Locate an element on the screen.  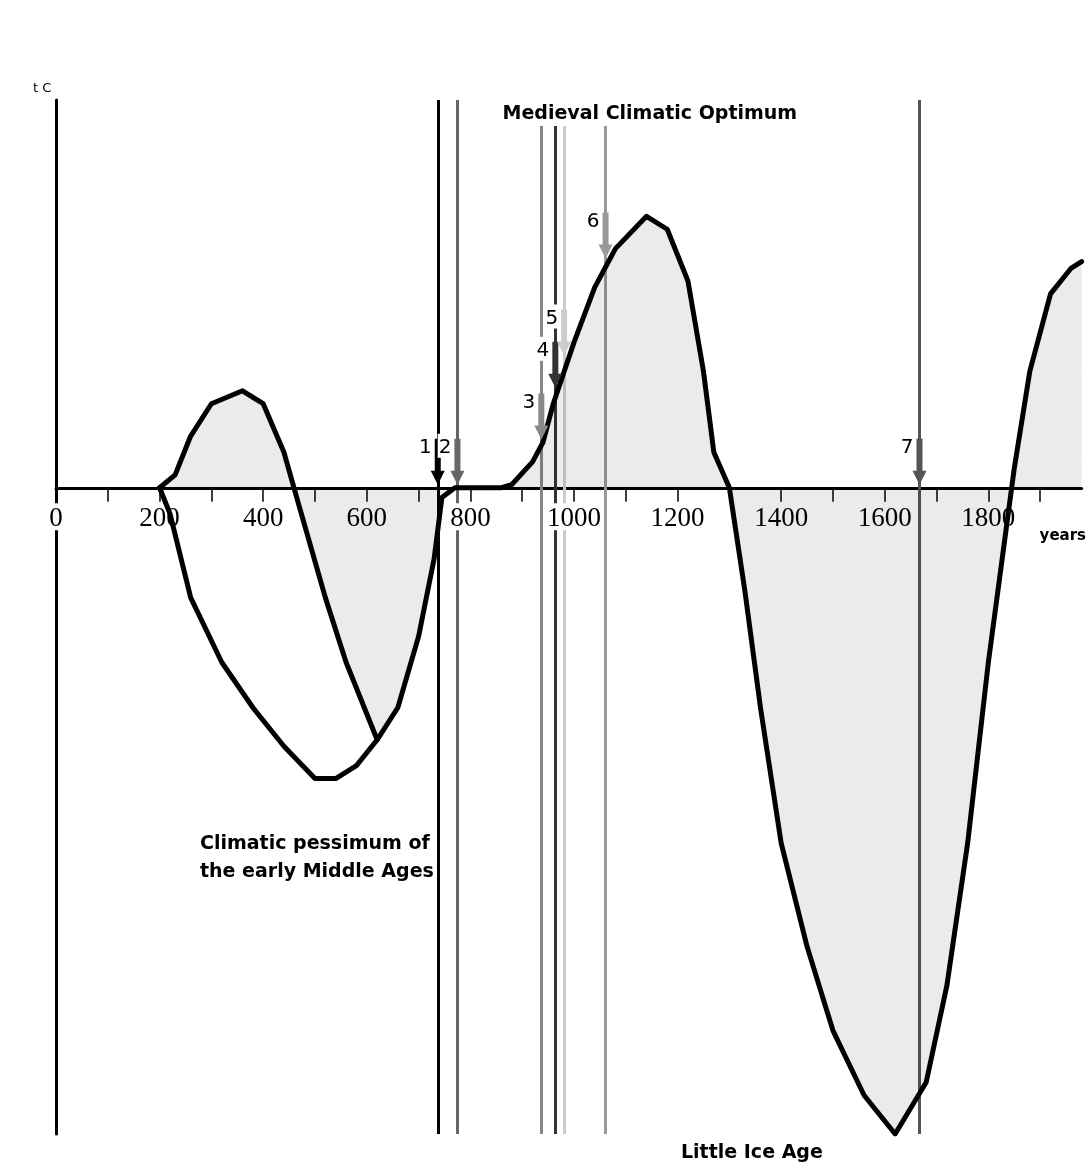
annotation: Climatic pessimum of the early Middle Ages is located at coordinates (317, 856).